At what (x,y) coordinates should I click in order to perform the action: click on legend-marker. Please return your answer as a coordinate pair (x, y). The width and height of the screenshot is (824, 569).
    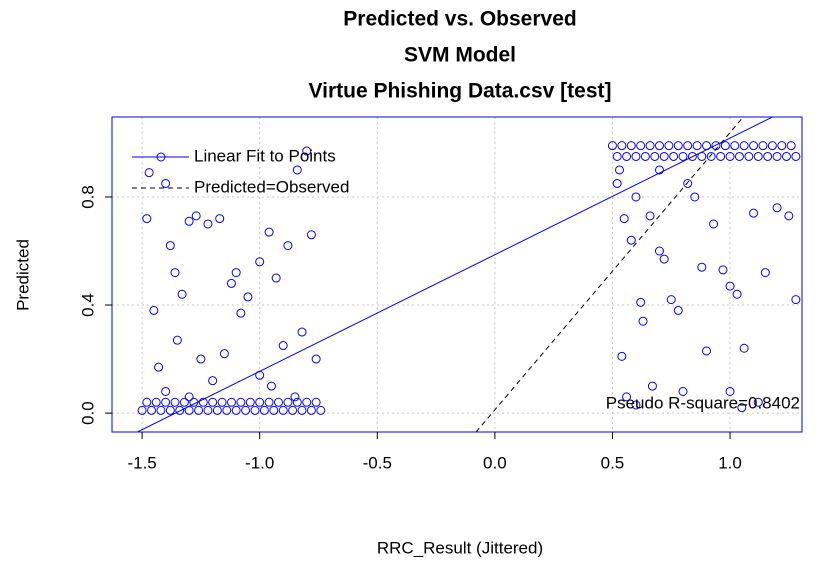
    Looking at the image, I should click on (161, 157).